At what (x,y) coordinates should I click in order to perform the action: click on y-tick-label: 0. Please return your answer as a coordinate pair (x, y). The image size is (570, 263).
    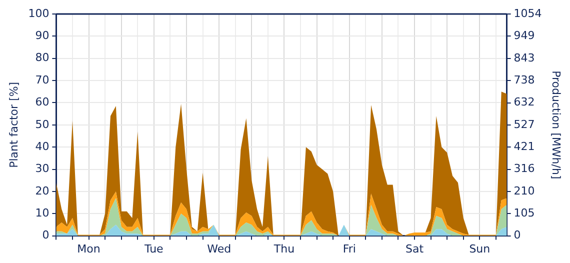
    Looking at the image, I should click on (46, 235).